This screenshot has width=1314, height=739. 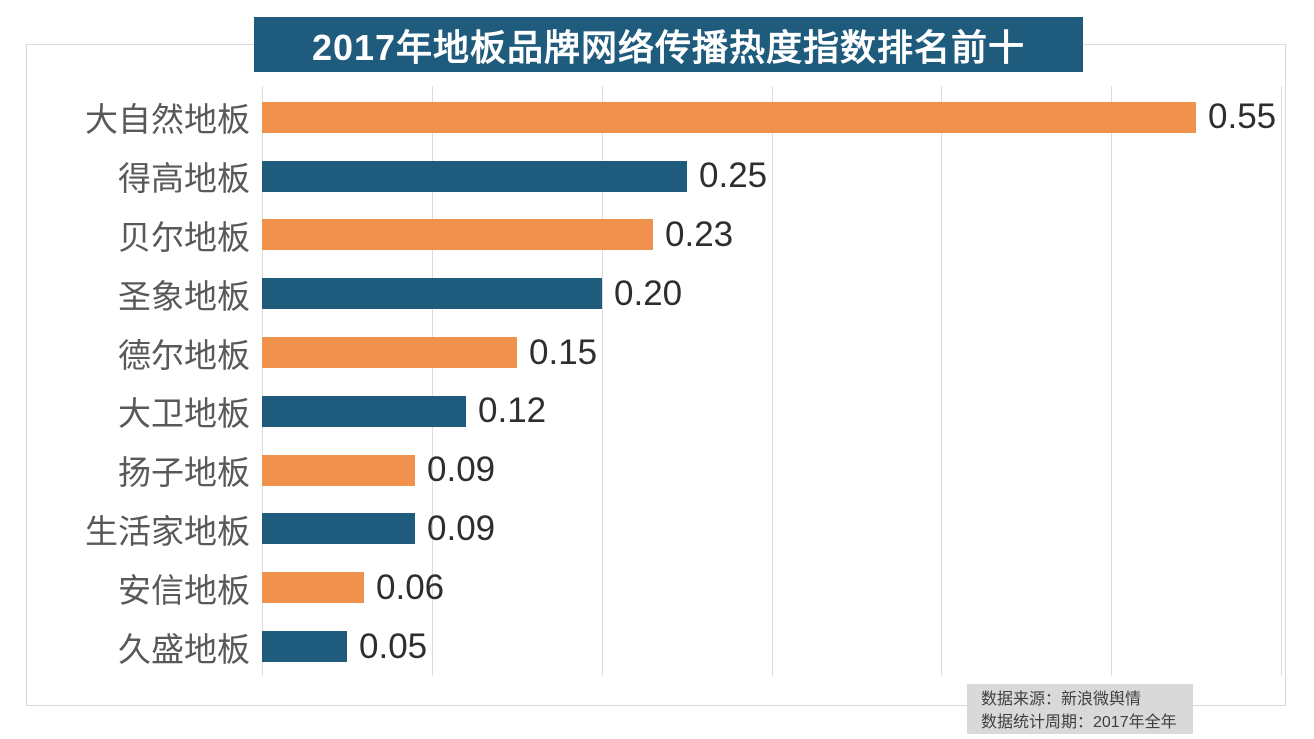 I want to click on value-label: 0.55, so click(x=1242, y=117).